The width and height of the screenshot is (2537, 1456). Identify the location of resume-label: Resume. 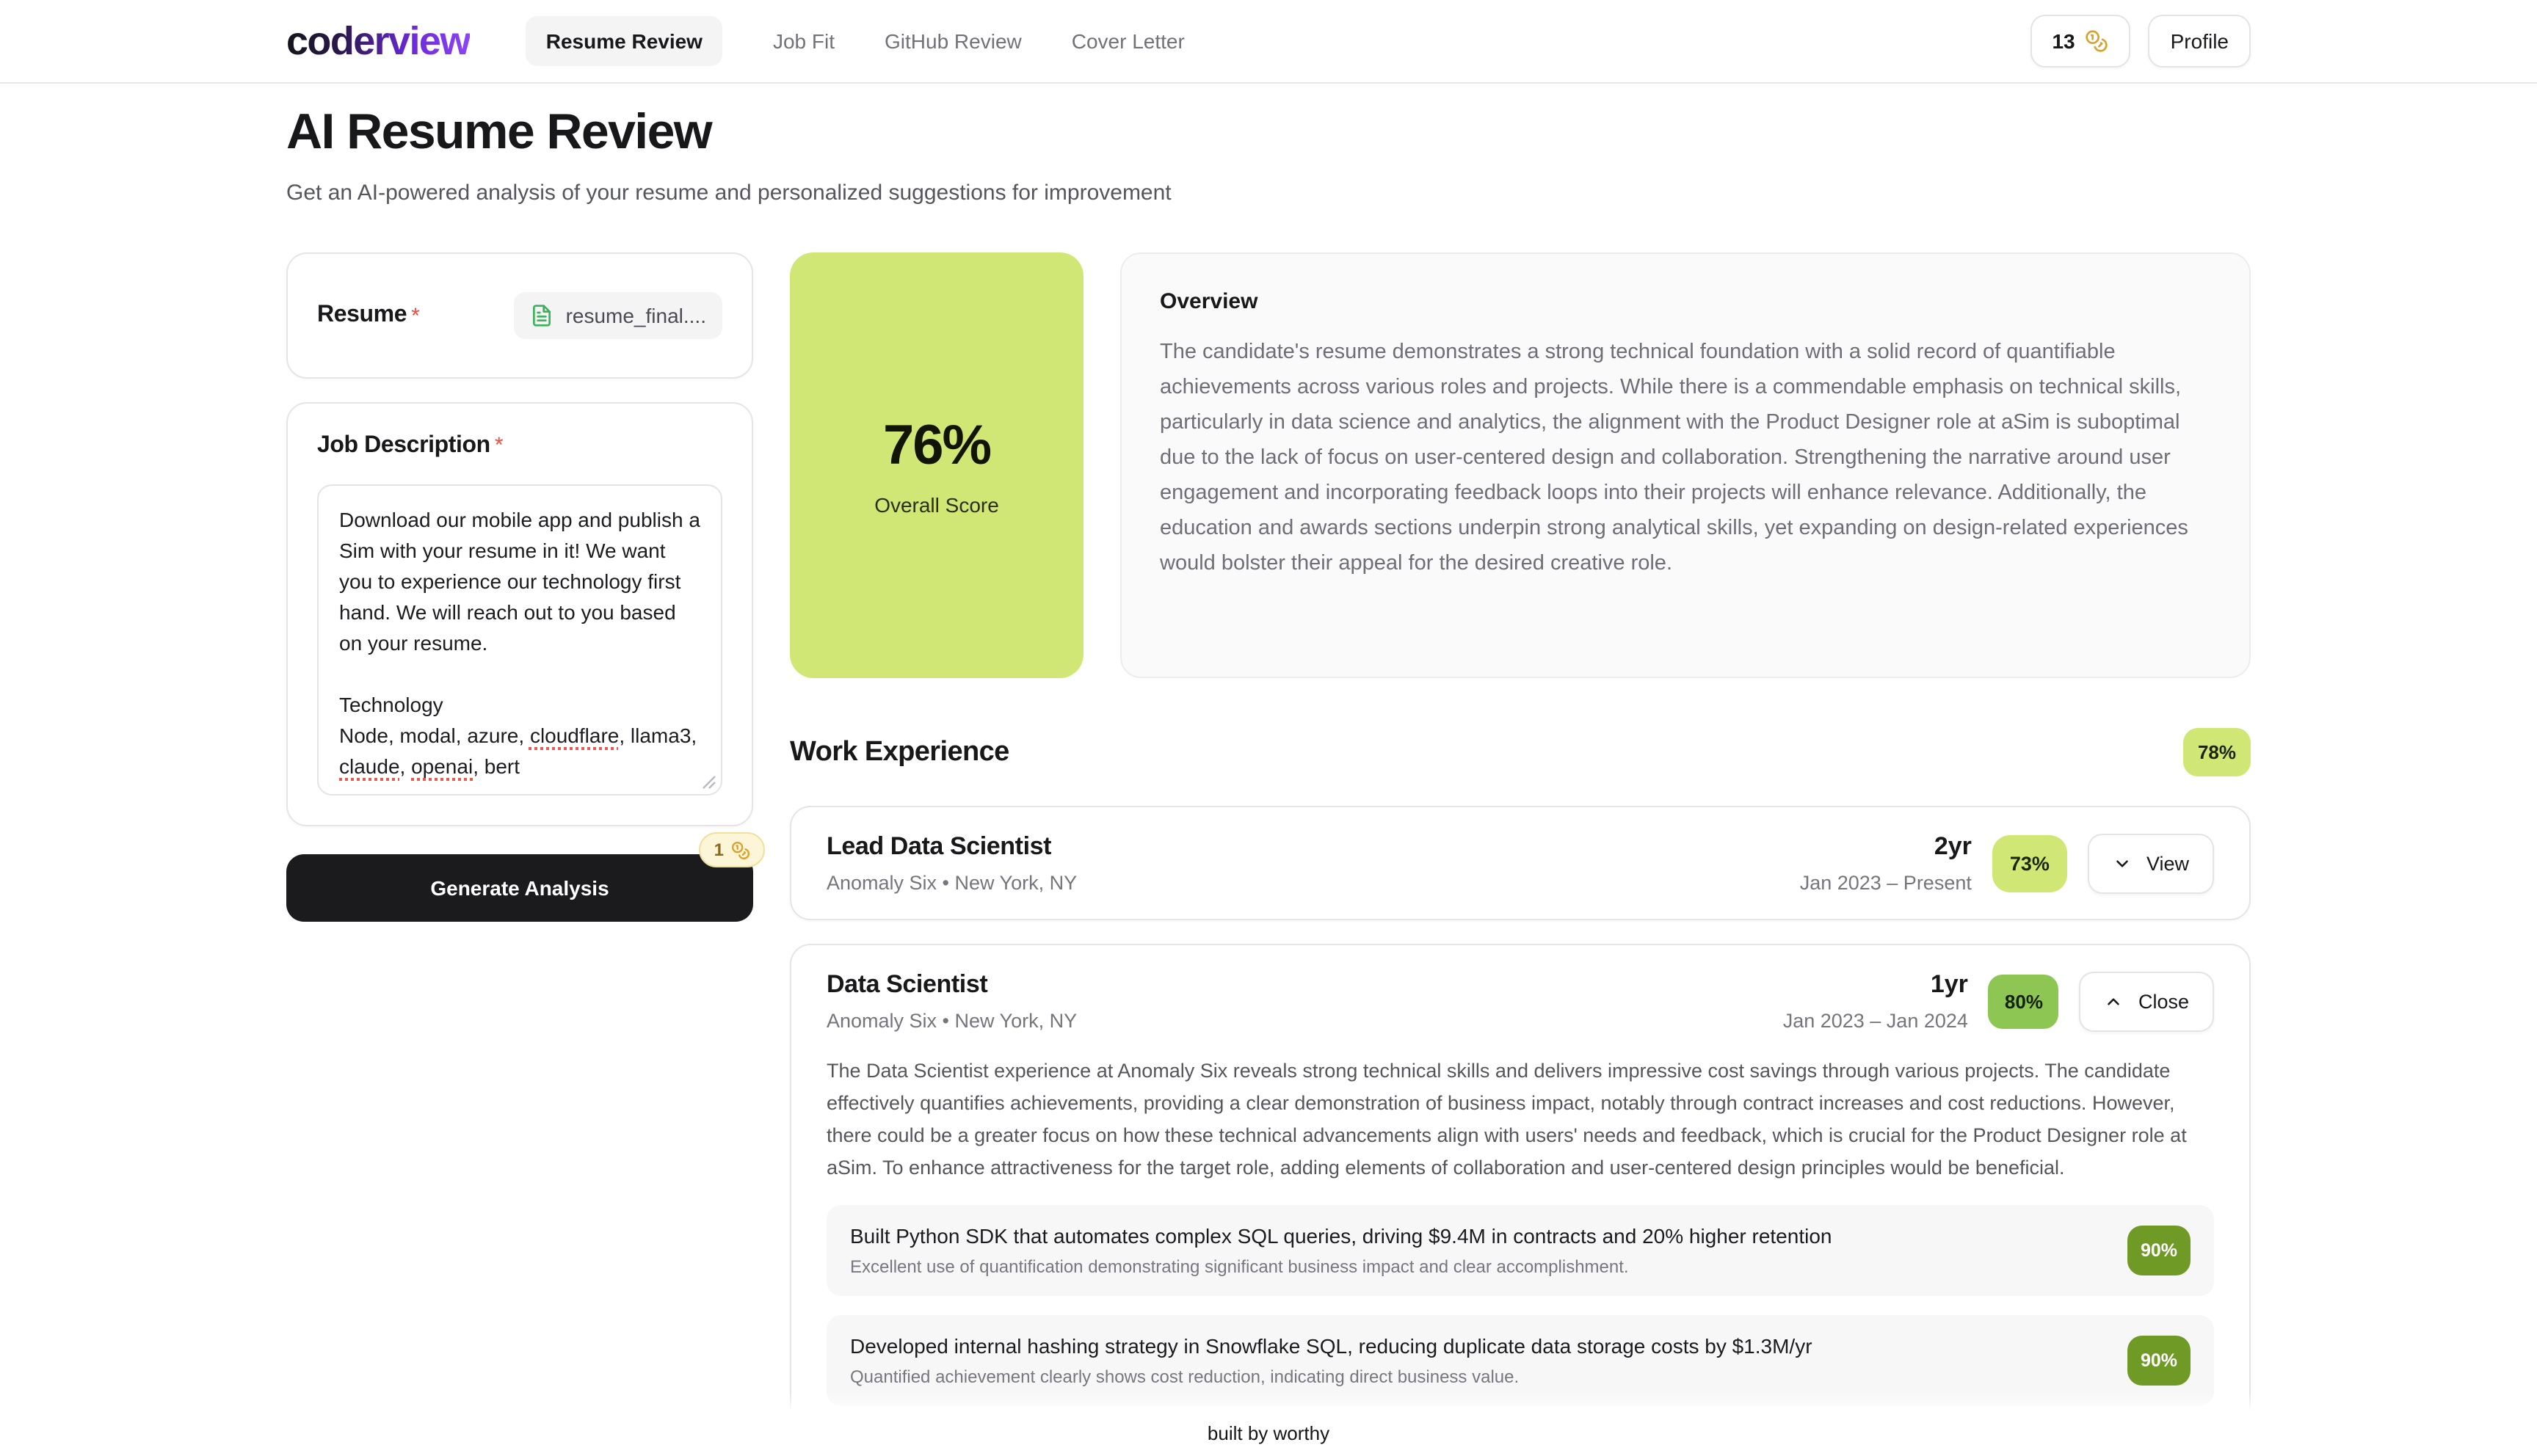
(362, 314).